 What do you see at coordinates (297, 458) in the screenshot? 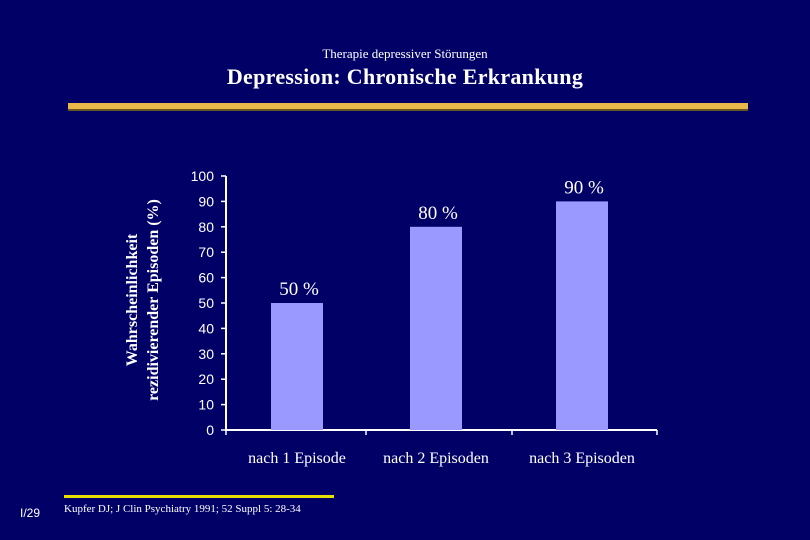
I see `x-tick-label: nach 1 Episode` at bounding box center [297, 458].